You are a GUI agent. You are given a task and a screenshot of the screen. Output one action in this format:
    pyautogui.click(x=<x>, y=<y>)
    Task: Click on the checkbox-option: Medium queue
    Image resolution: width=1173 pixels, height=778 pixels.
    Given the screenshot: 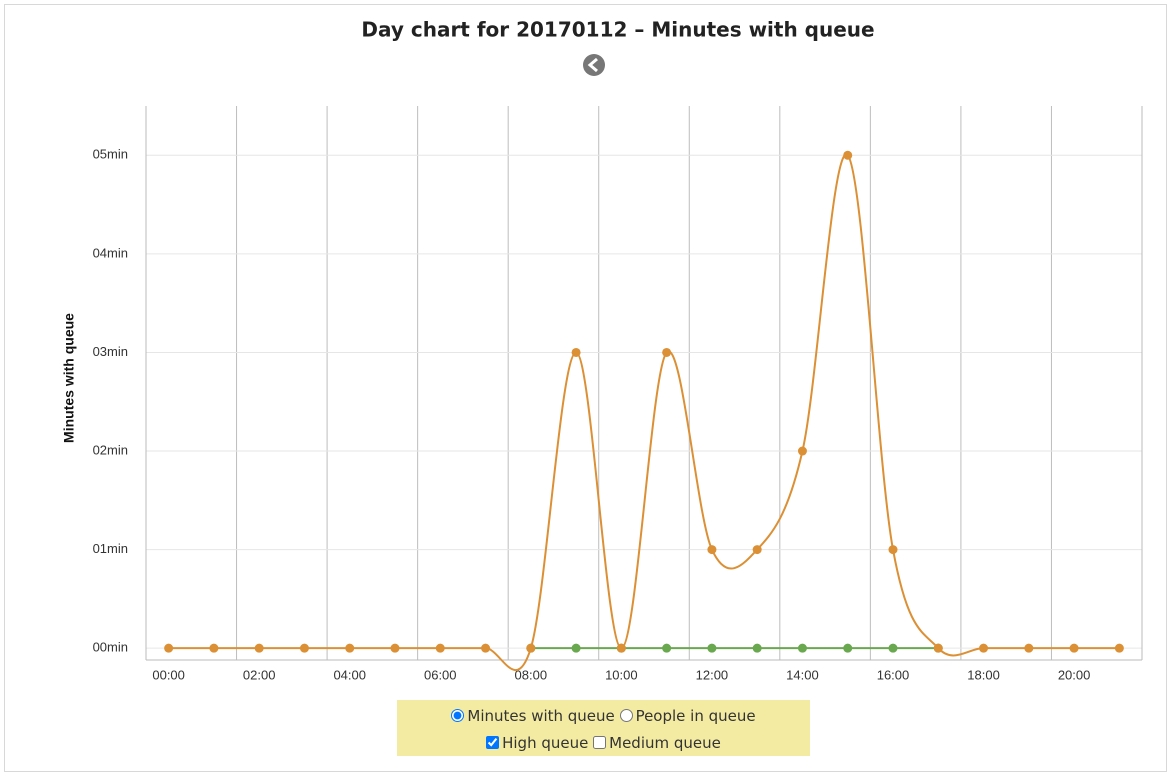 What is the action you would take?
    pyautogui.click(x=657, y=743)
    